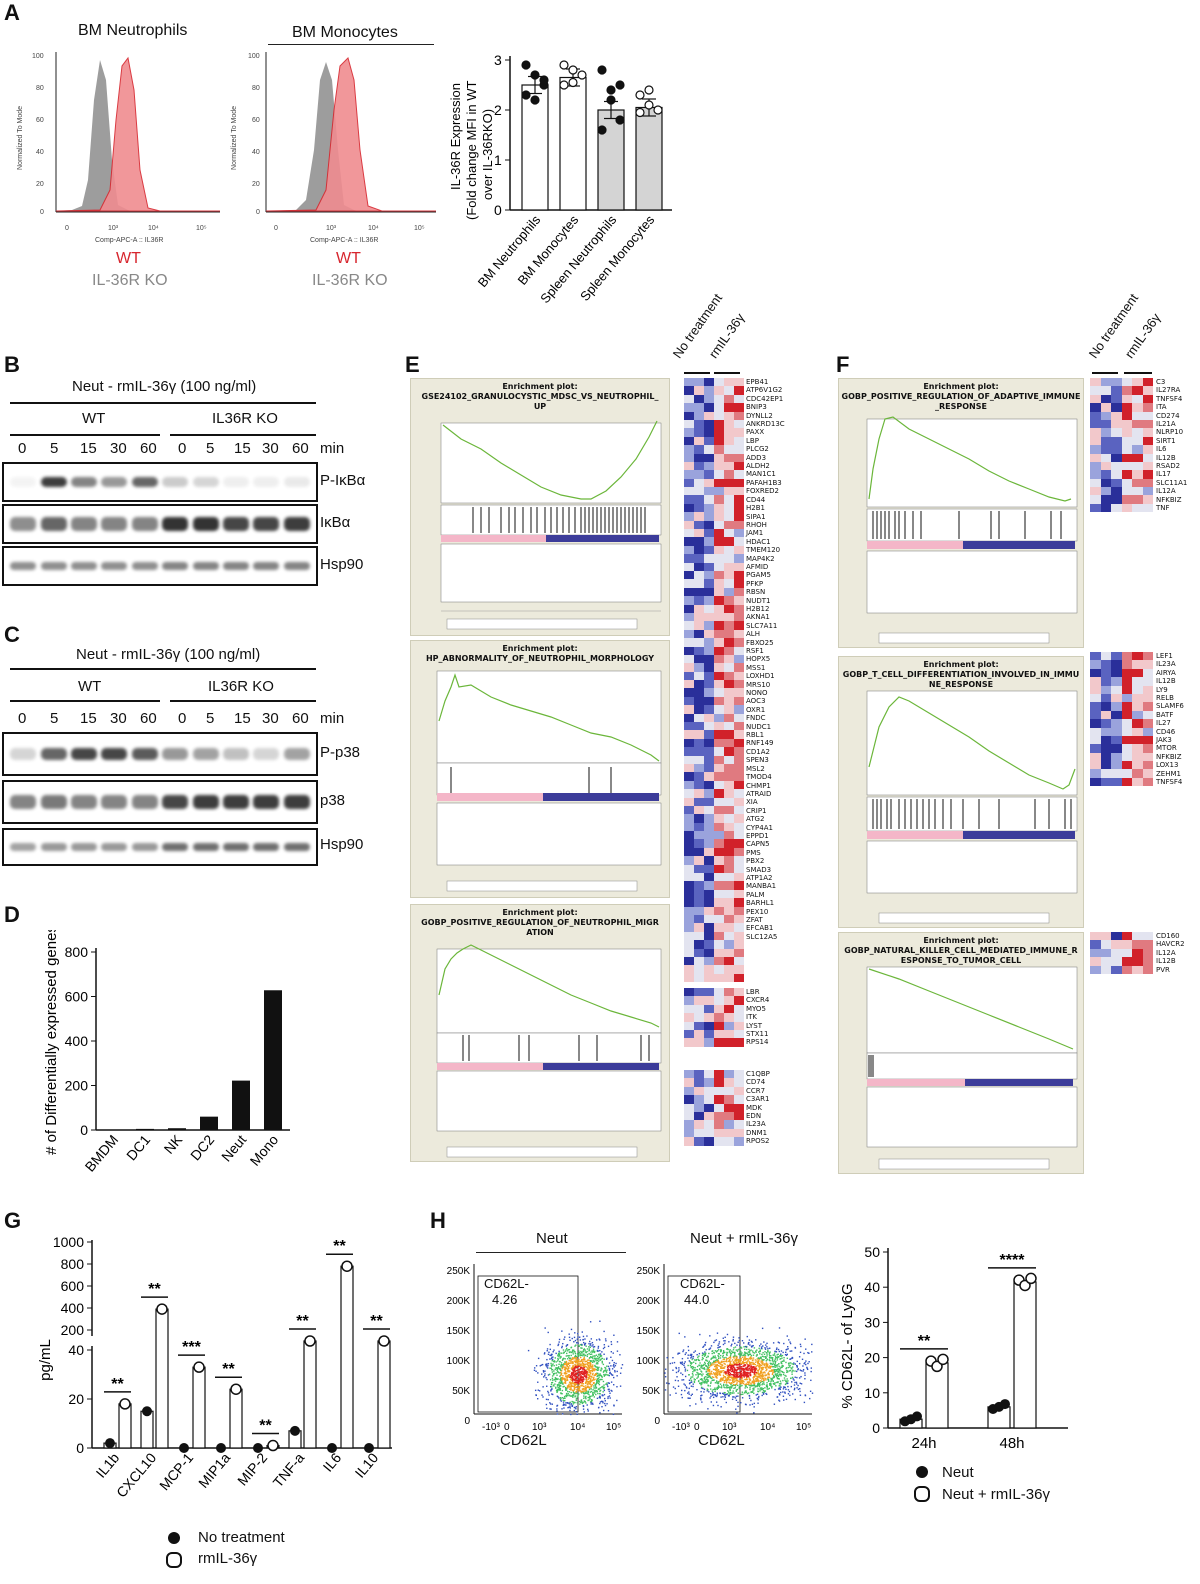 Image resolution: width=1200 pixels, height=1584 pixels. What do you see at coordinates (384, 1394) in the screenshot?
I see `bar-treated` at bounding box center [384, 1394].